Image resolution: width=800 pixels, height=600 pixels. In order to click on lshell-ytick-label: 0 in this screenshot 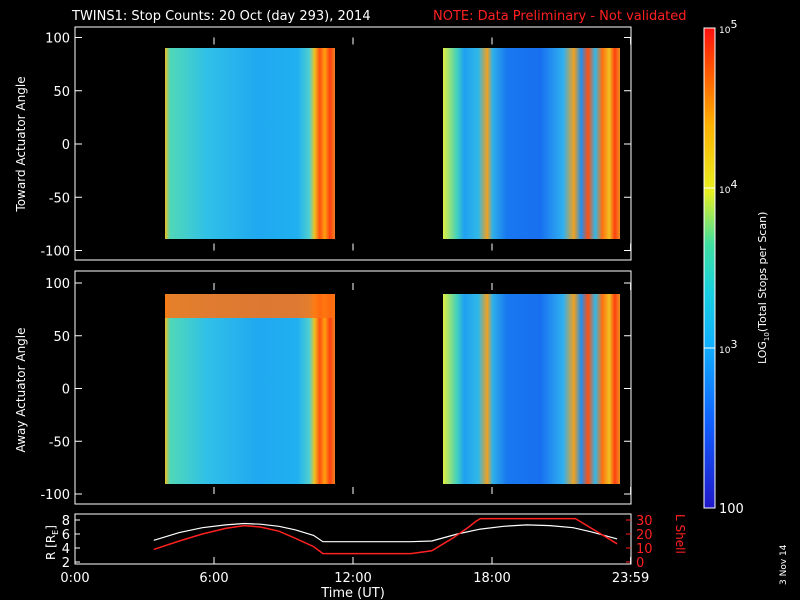, I will do `click(640, 563)`.